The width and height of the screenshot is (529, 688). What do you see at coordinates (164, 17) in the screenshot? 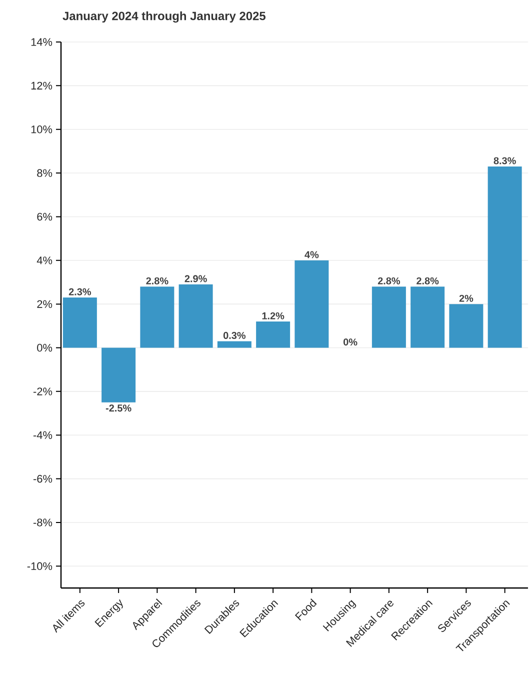
I see `chart-title: January 2024 through January 2025` at bounding box center [164, 17].